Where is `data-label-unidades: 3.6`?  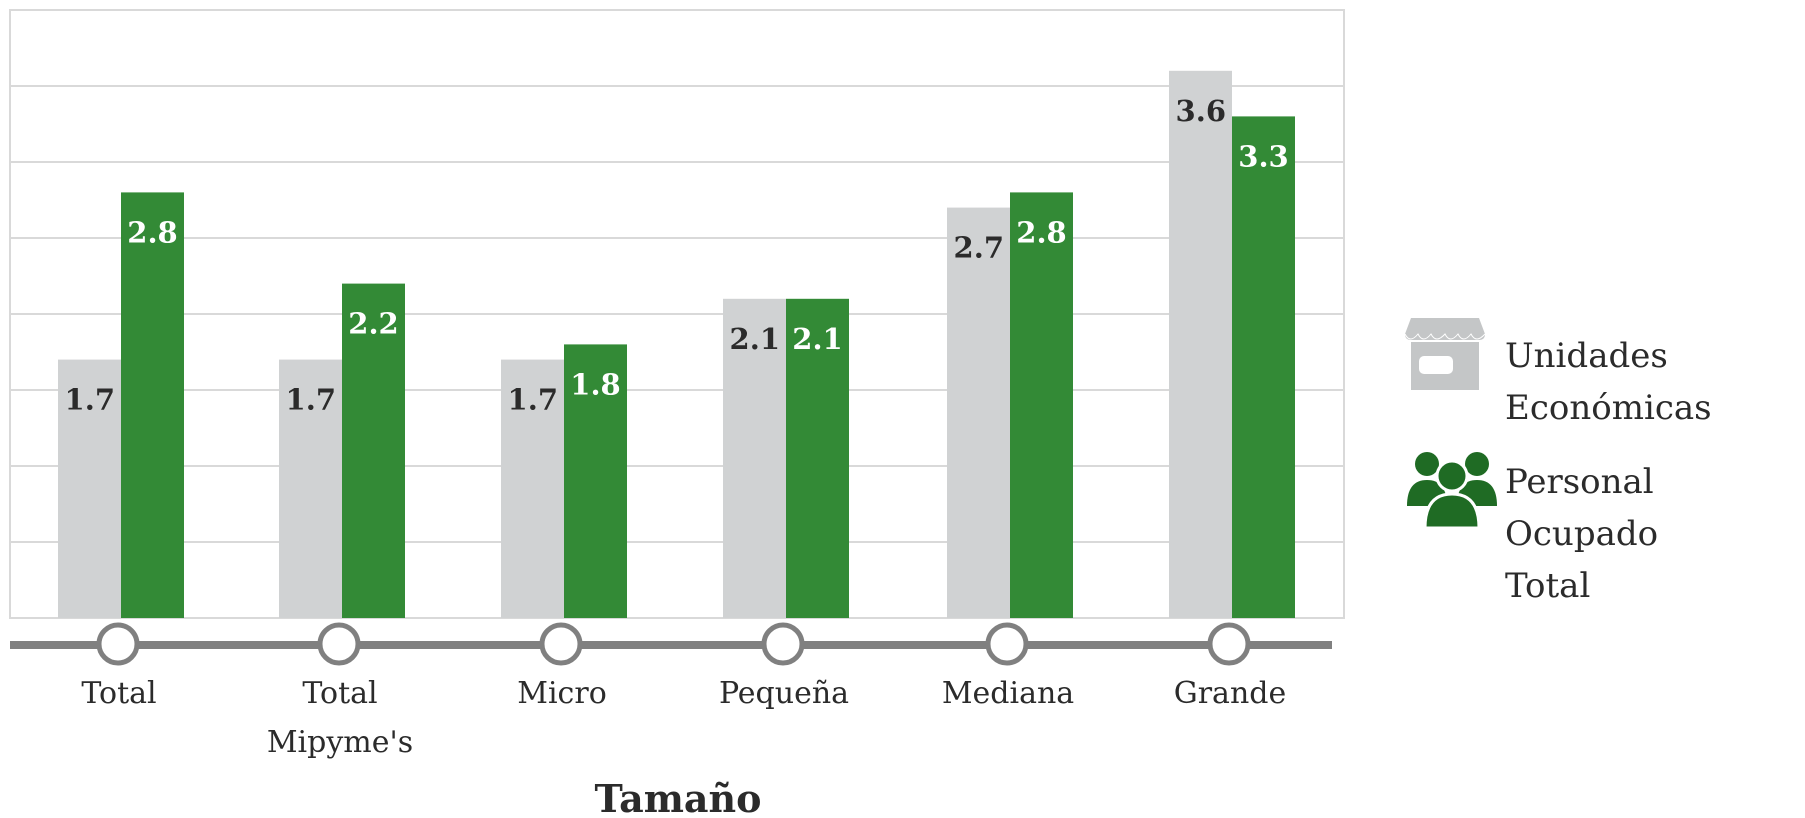 data-label-unidades: 3.6 is located at coordinates (1201, 111).